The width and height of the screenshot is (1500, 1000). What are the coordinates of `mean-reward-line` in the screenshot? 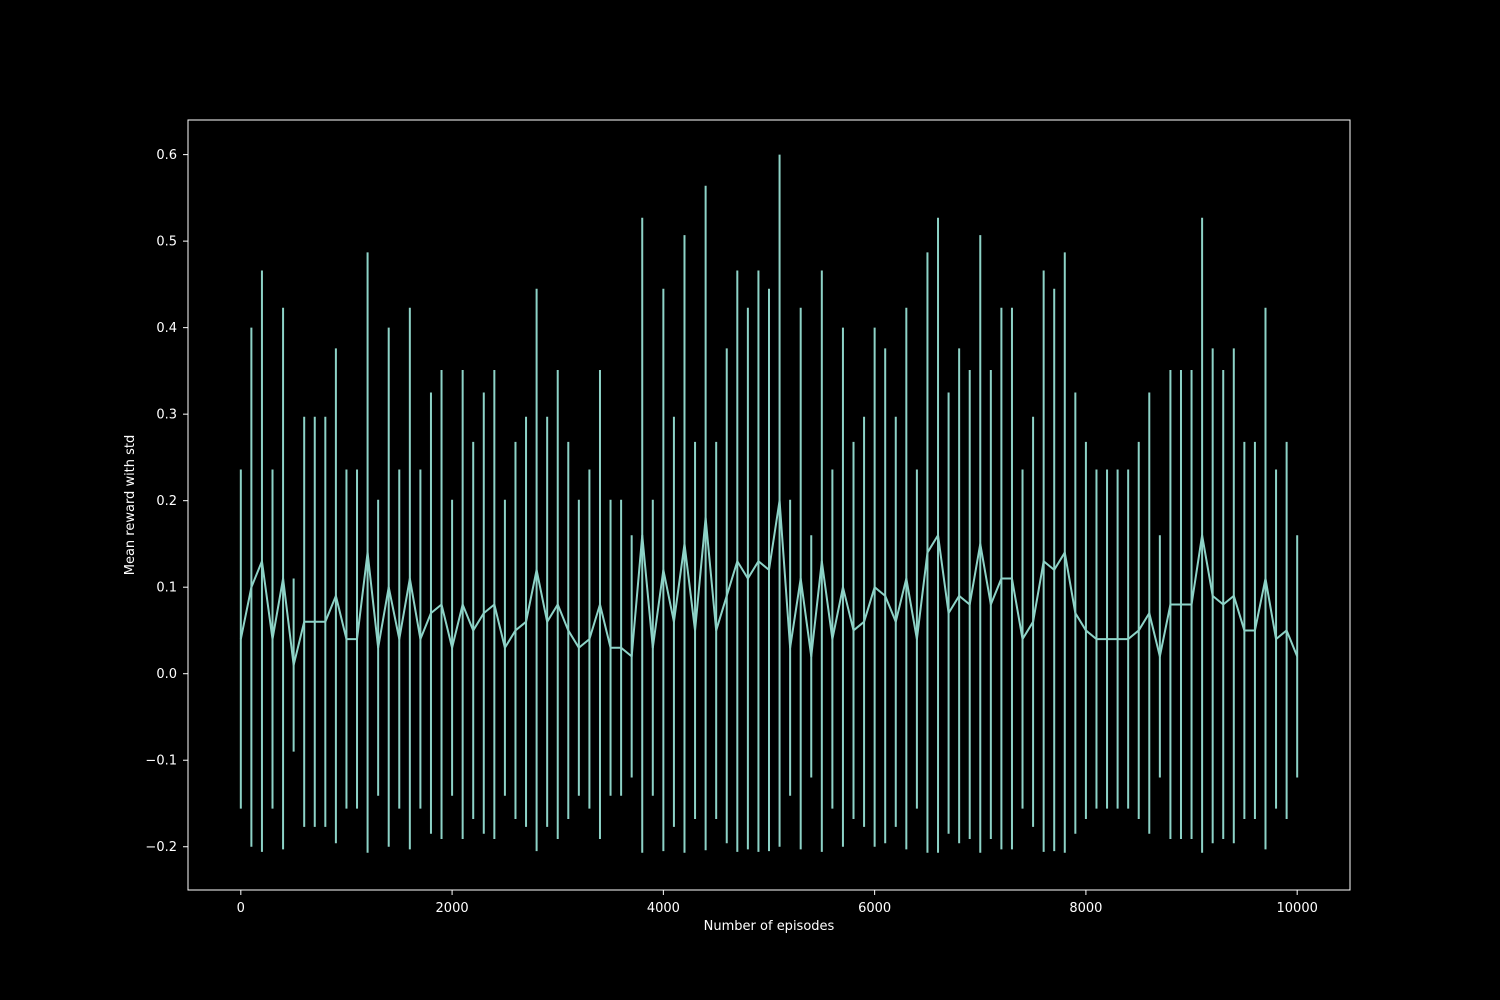 It's located at (769, 583).